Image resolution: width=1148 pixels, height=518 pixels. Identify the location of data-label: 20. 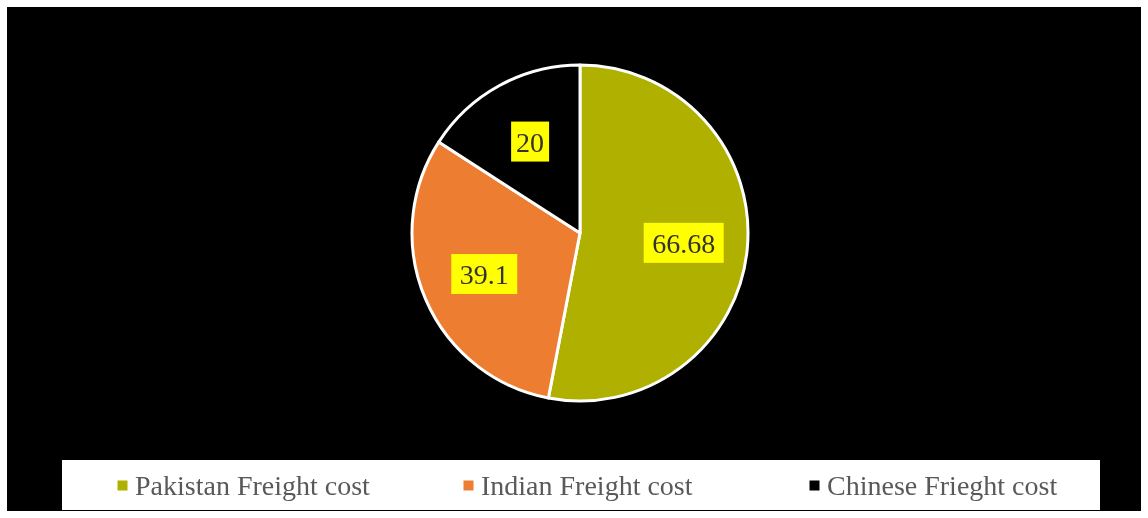
(530, 142).